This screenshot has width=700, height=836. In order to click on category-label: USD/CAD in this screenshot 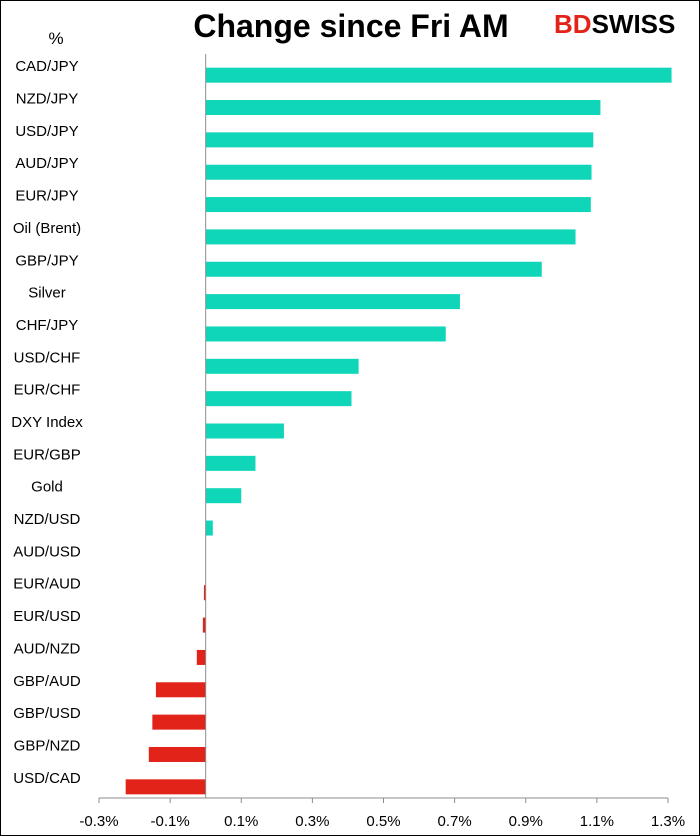, I will do `click(47, 778)`.